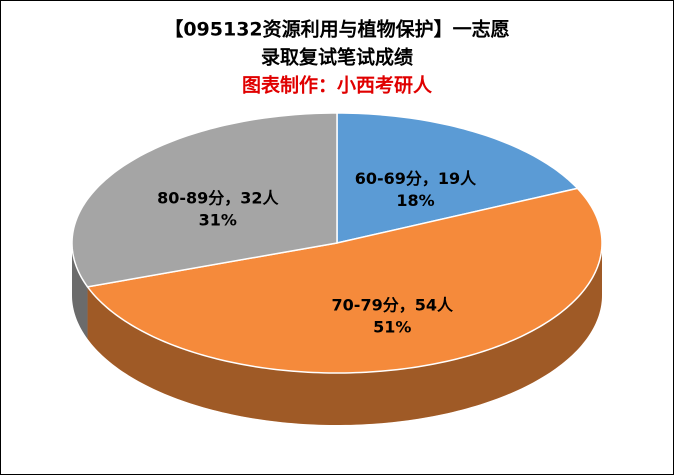  I want to click on data-label: 70-79分，54人, so click(393, 305).